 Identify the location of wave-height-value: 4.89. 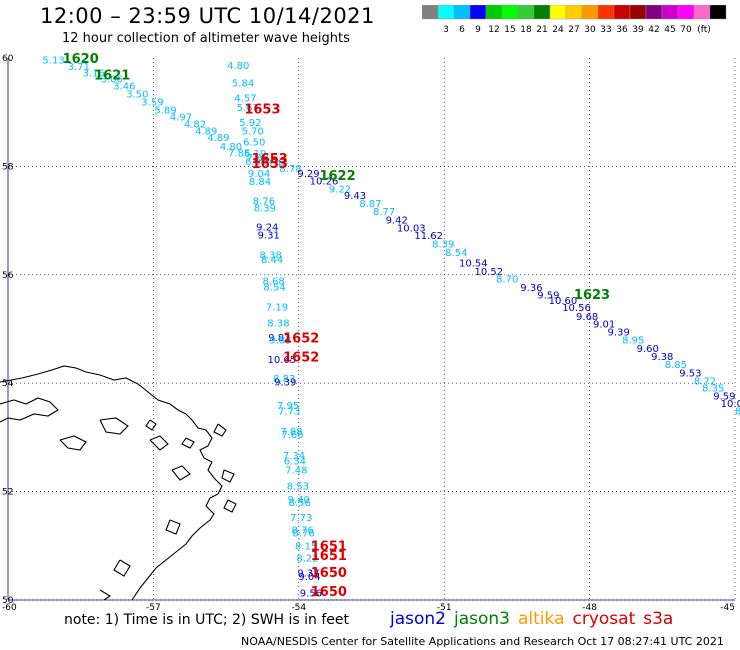
(206, 131).